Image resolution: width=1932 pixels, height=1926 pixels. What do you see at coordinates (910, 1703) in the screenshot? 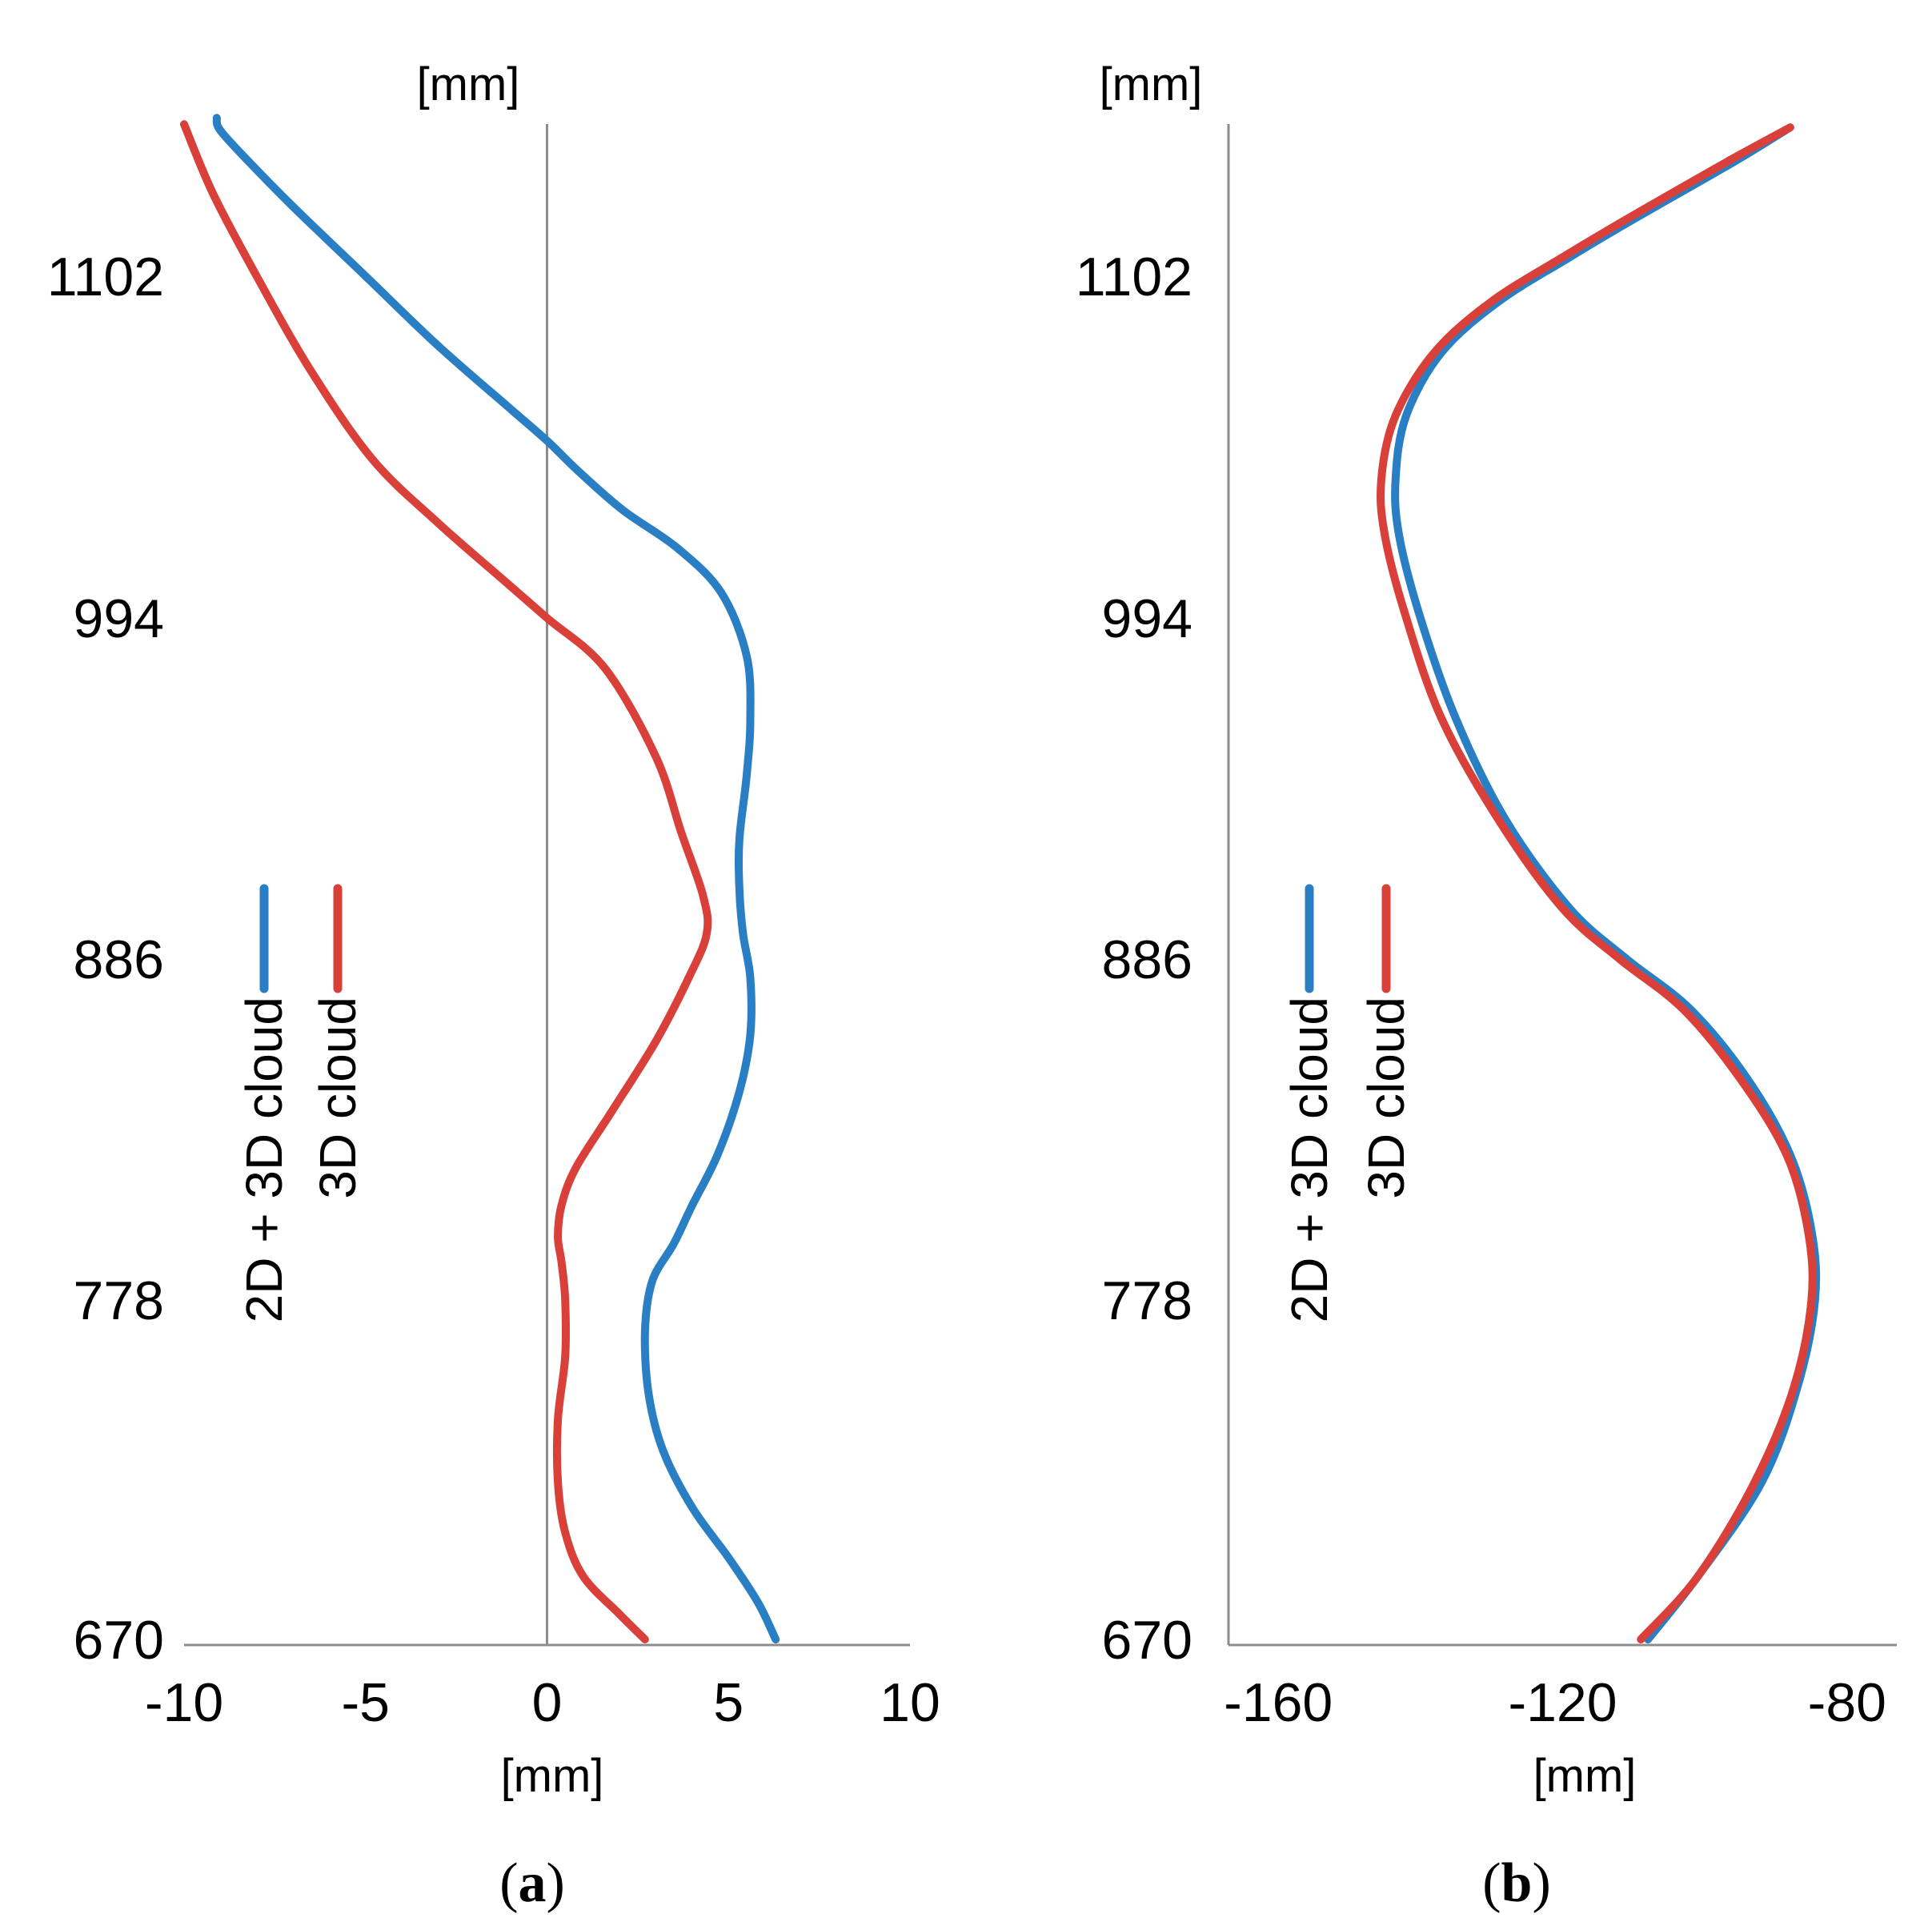
I see `x-tick-label: 10` at bounding box center [910, 1703].